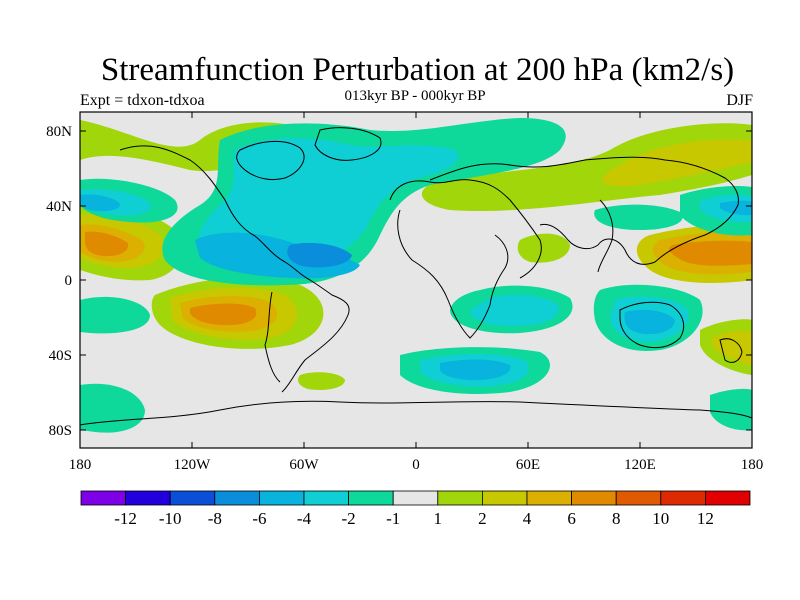 Image resolution: width=800 pixels, height=600 pixels. What do you see at coordinates (414, 518) in the screenshot?
I see `colorbar-labels: -12 -10 -8 -6 -4 -2 -1 1 2 4 6 8 10 12` at bounding box center [414, 518].